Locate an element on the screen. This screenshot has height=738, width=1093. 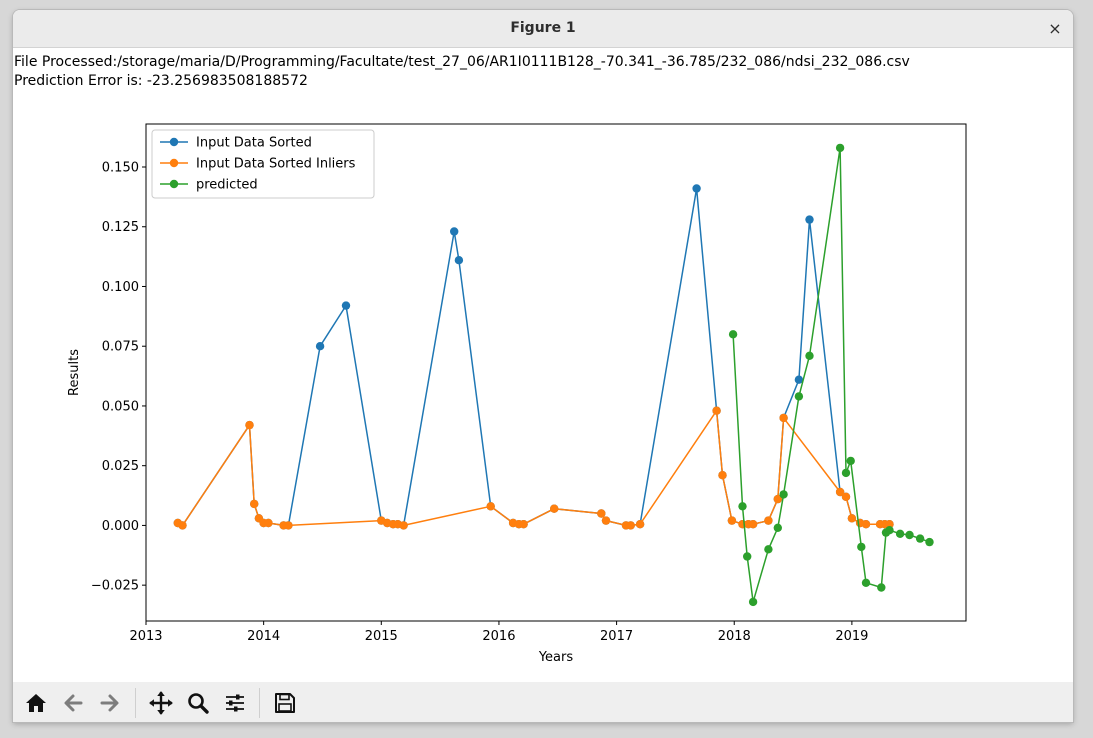
y-tick-label: −0.025 is located at coordinates (115, 586).